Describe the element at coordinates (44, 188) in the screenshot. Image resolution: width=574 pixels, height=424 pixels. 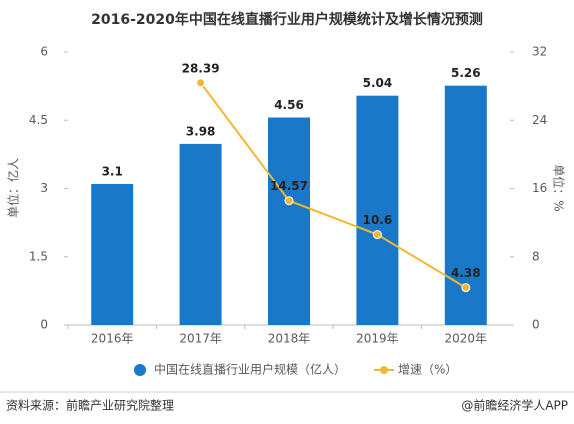
I see `y-tick-label: 3` at that location.